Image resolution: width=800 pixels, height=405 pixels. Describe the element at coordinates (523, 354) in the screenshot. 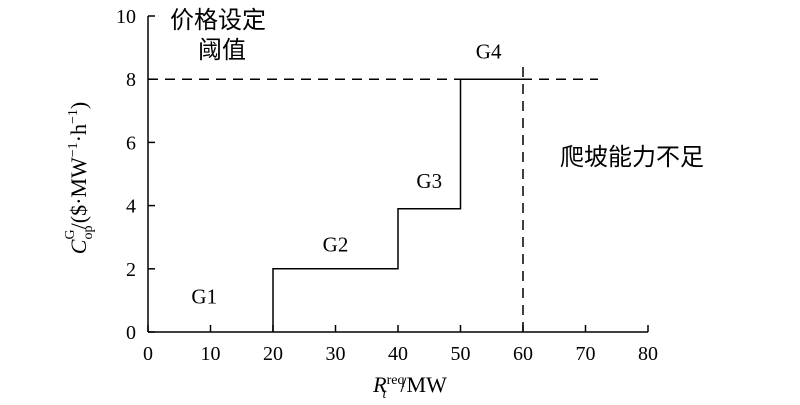

I see `x-tick-label: 60` at that location.